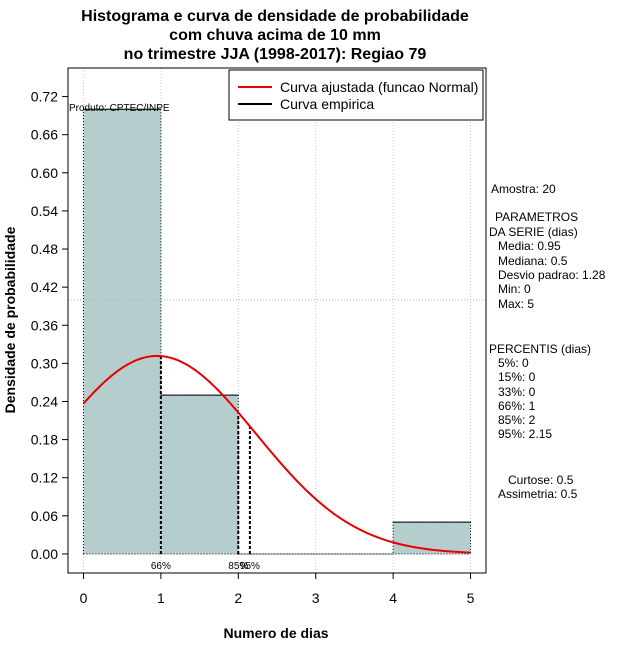  I want to click on percentile-95: 95%: 2.15, so click(525, 434).